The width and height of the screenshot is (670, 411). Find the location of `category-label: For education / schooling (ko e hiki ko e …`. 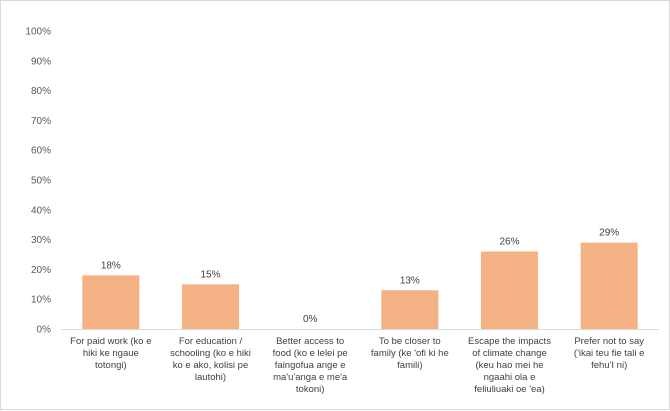

category-label: For education / schooling (ko e hiki ko e … is located at coordinates (210, 359).